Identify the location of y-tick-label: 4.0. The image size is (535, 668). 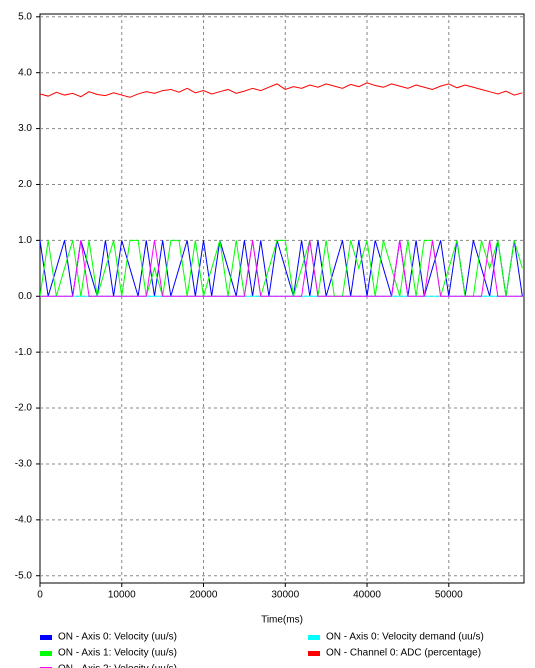
(25, 72).